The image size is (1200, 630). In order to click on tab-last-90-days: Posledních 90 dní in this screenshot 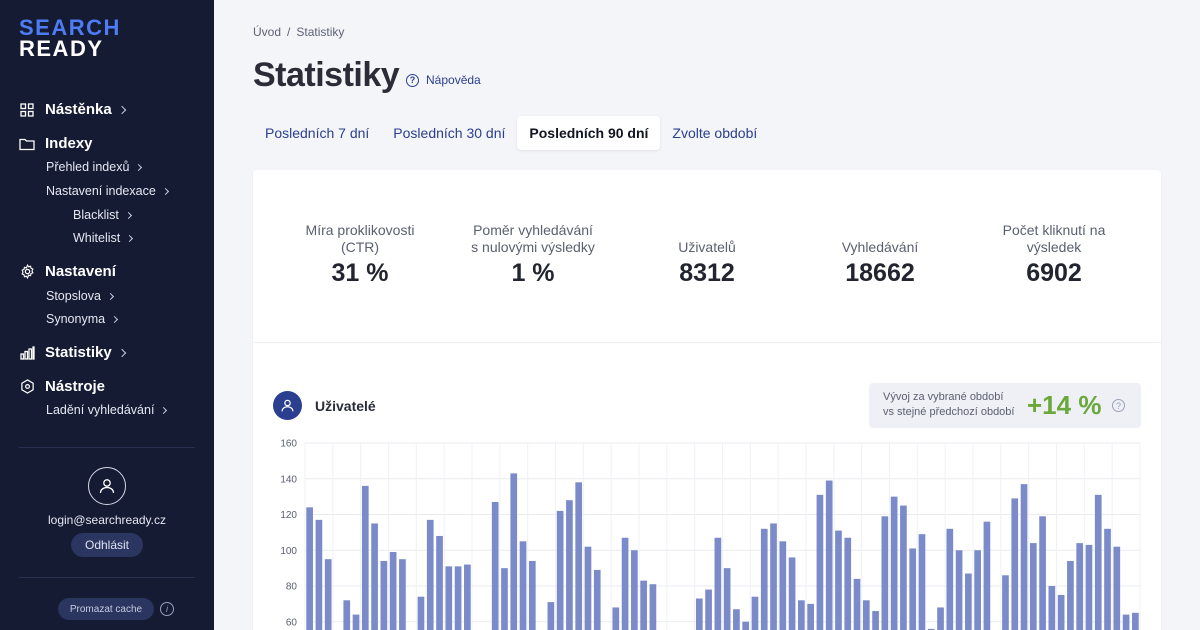, I will do `click(589, 133)`.